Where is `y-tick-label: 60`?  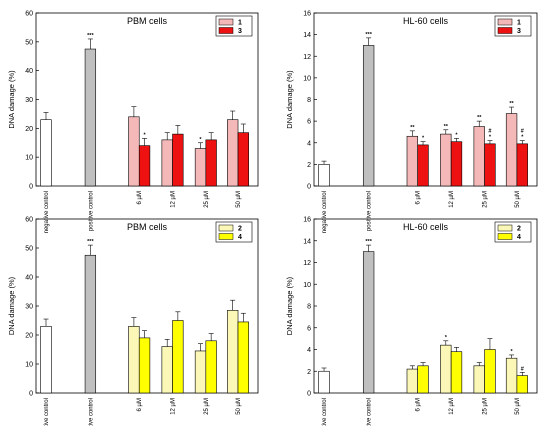
y-tick-label: 60 is located at coordinates (29, 220).